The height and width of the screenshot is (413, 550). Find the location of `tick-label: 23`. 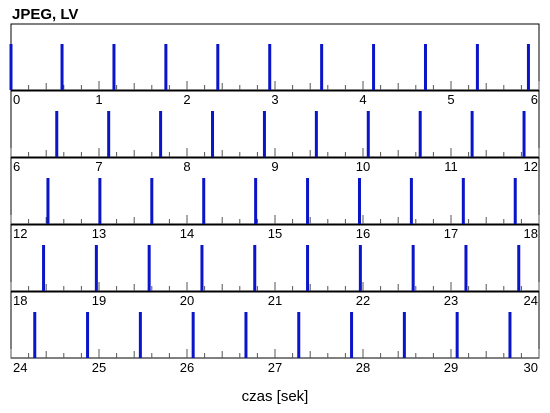

tick-label: 23 is located at coordinates (451, 300).